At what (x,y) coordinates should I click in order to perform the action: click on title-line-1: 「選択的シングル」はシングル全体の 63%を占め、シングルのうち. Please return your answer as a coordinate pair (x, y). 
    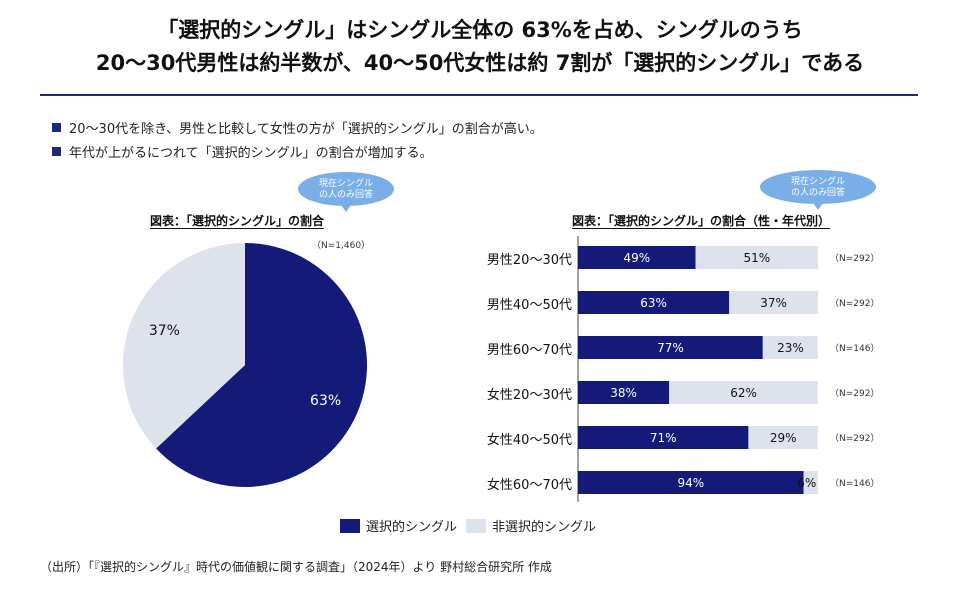
    Looking at the image, I should click on (480, 30).